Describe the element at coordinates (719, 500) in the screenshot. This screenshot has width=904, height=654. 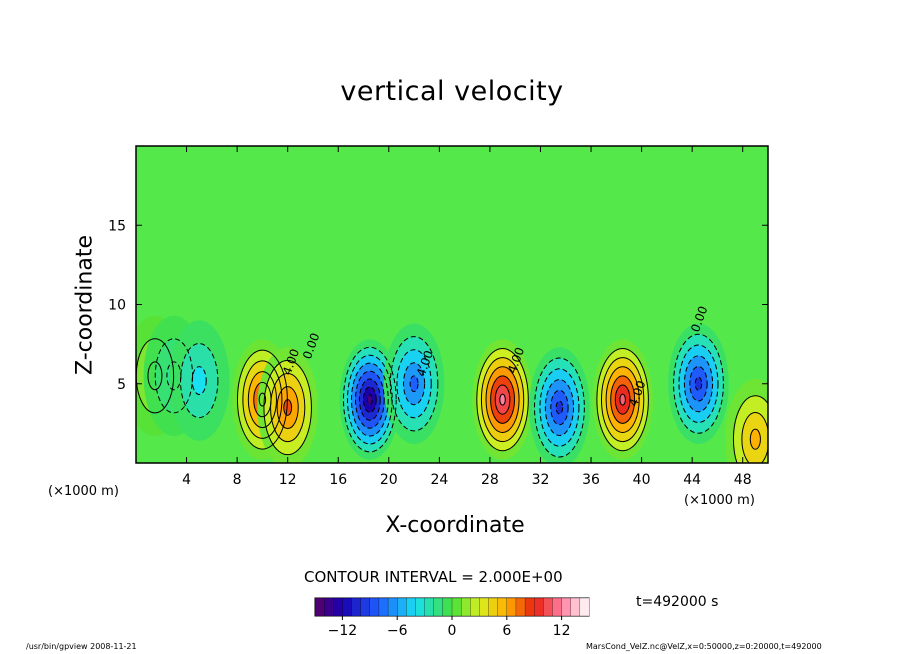
I see `x-axis-unit-right: (×1000 m)` at that location.